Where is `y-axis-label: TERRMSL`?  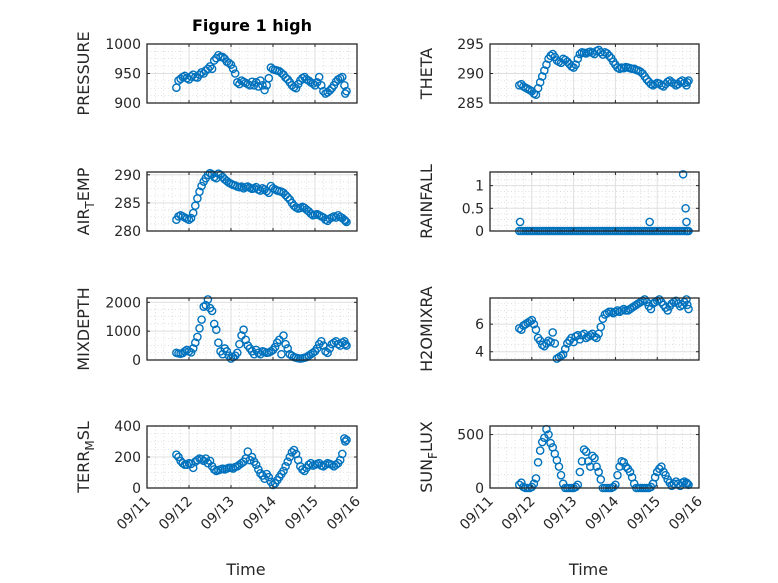
y-axis-label: TERRMSL is located at coordinates (85, 457).